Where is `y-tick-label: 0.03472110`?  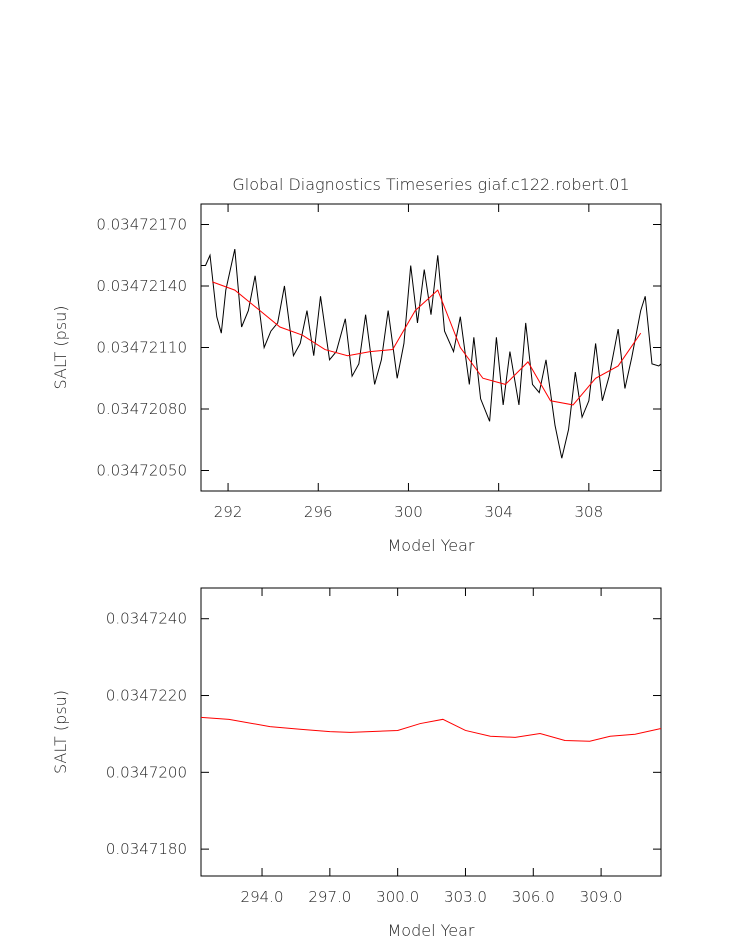 y-tick-label: 0.03472110 is located at coordinates (141, 348).